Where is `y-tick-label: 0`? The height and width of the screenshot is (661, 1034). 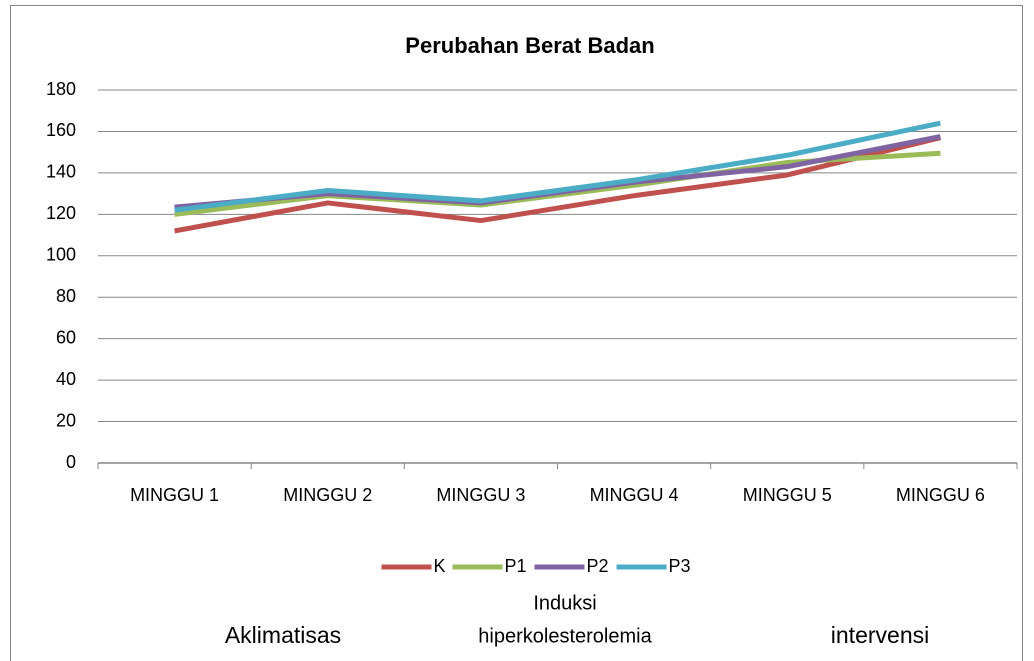 y-tick-label: 0 is located at coordinates (71, 462).